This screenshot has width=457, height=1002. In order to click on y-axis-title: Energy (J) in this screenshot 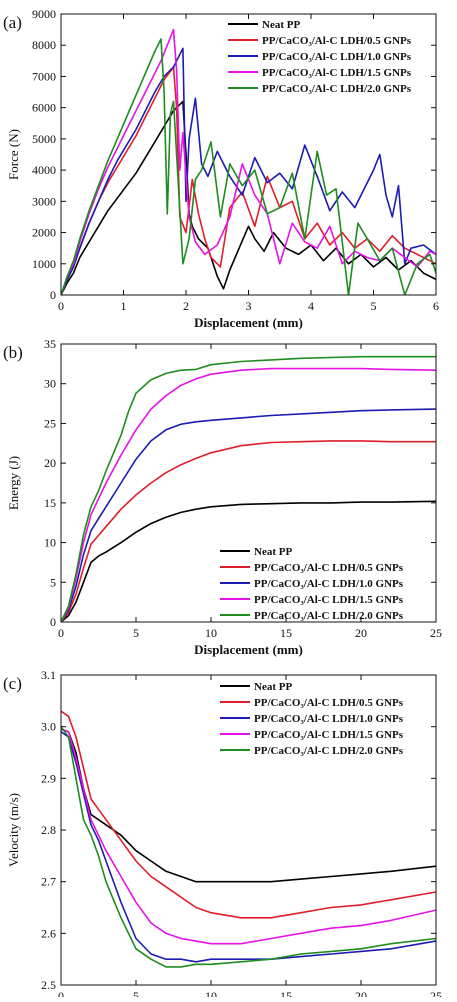, I will do `click(13, 483)`.